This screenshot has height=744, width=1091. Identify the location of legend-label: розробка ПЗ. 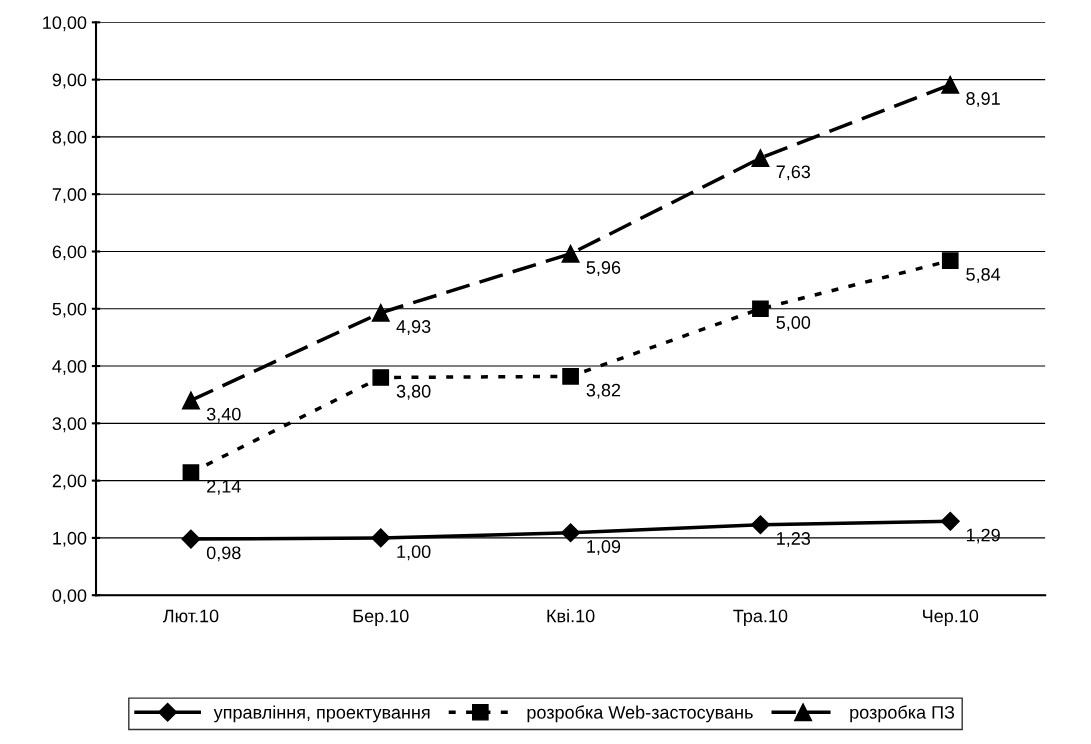
(902, 714).